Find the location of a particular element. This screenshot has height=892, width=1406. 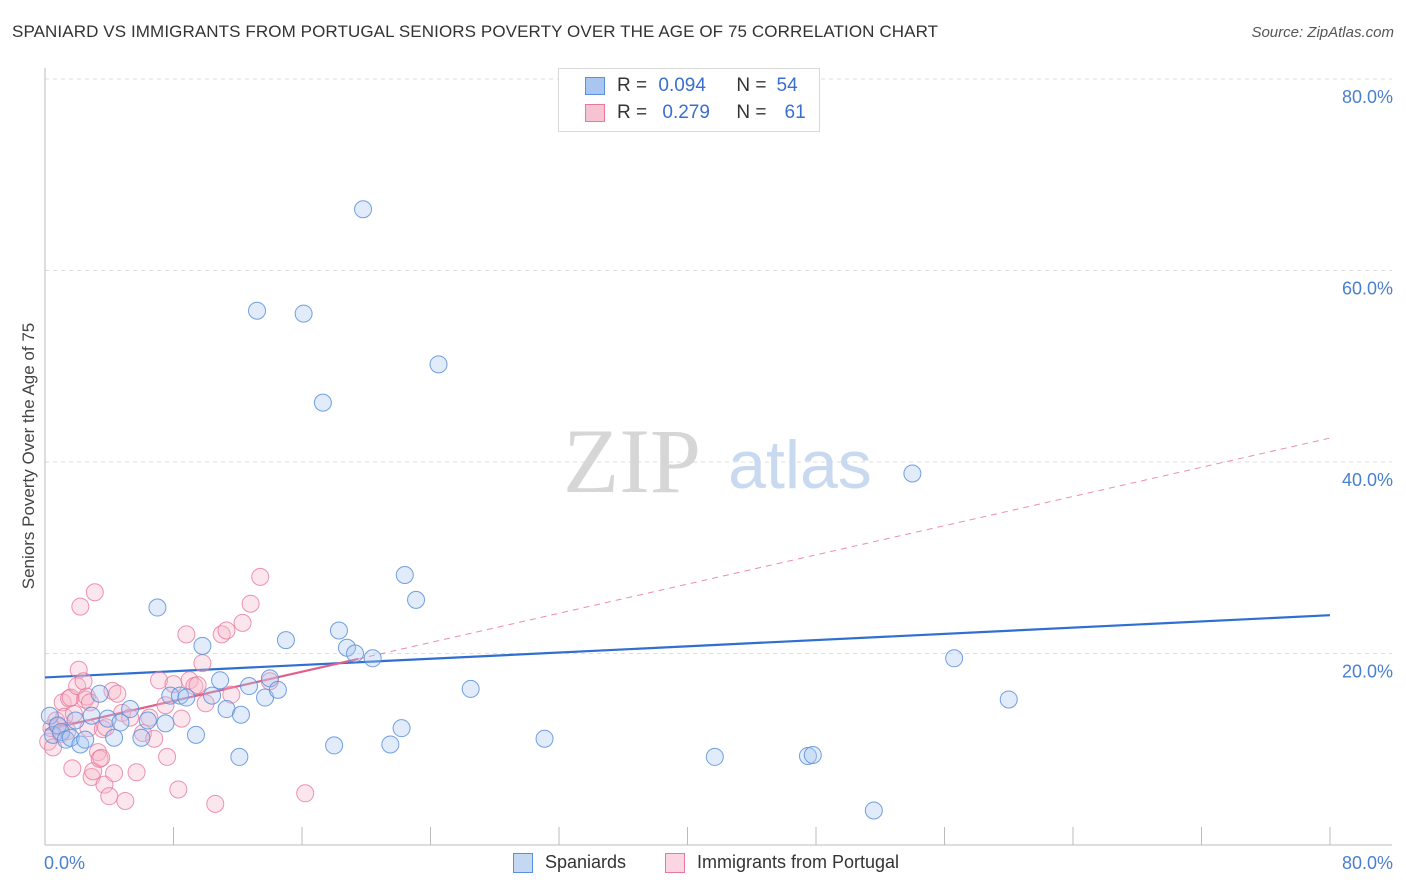

bottom-legend-portugal: Immigrants from Portugal is located at coordinates (782, 862).